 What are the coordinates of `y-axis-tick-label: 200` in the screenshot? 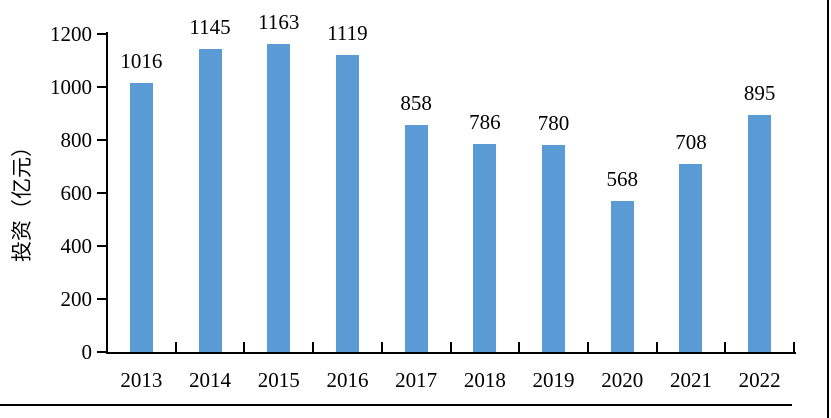 It's located at (76, 299).